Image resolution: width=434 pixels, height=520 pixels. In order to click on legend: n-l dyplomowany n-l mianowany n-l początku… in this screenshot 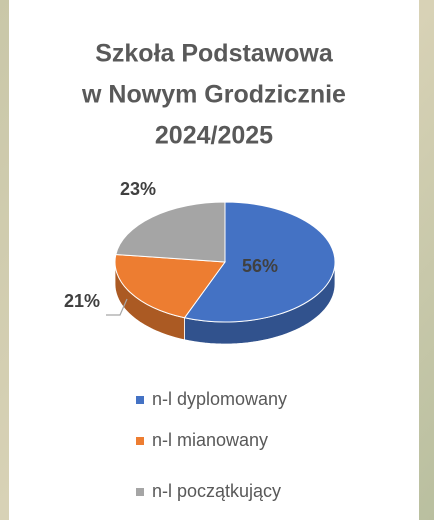, I will do `click(211, 445)`.